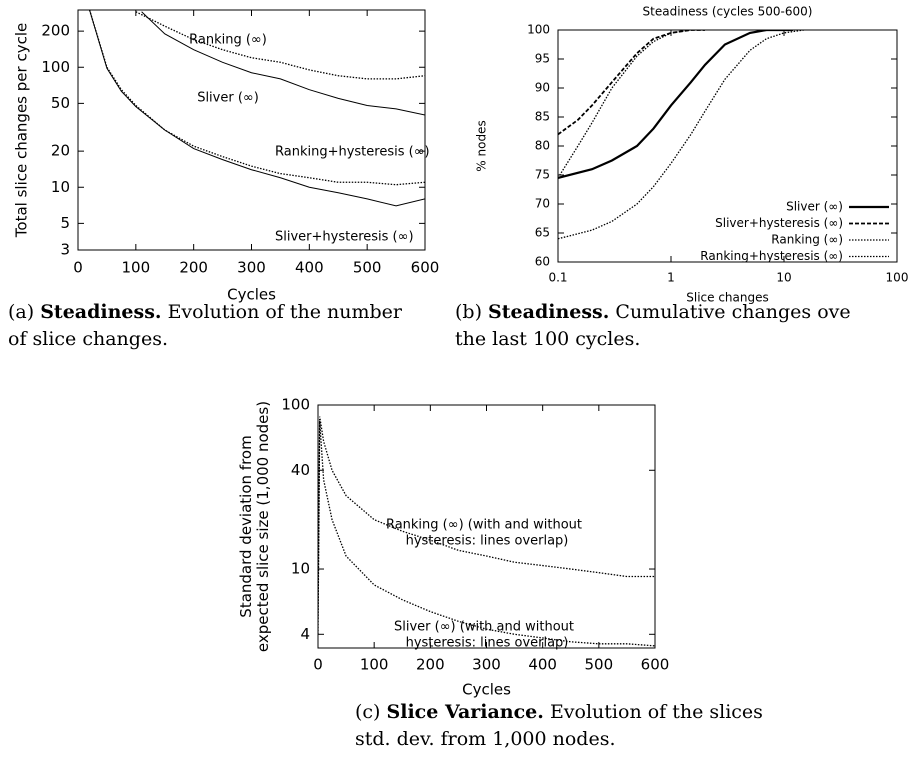  I want to click on y-tick-label: 65, so click(542, 233).